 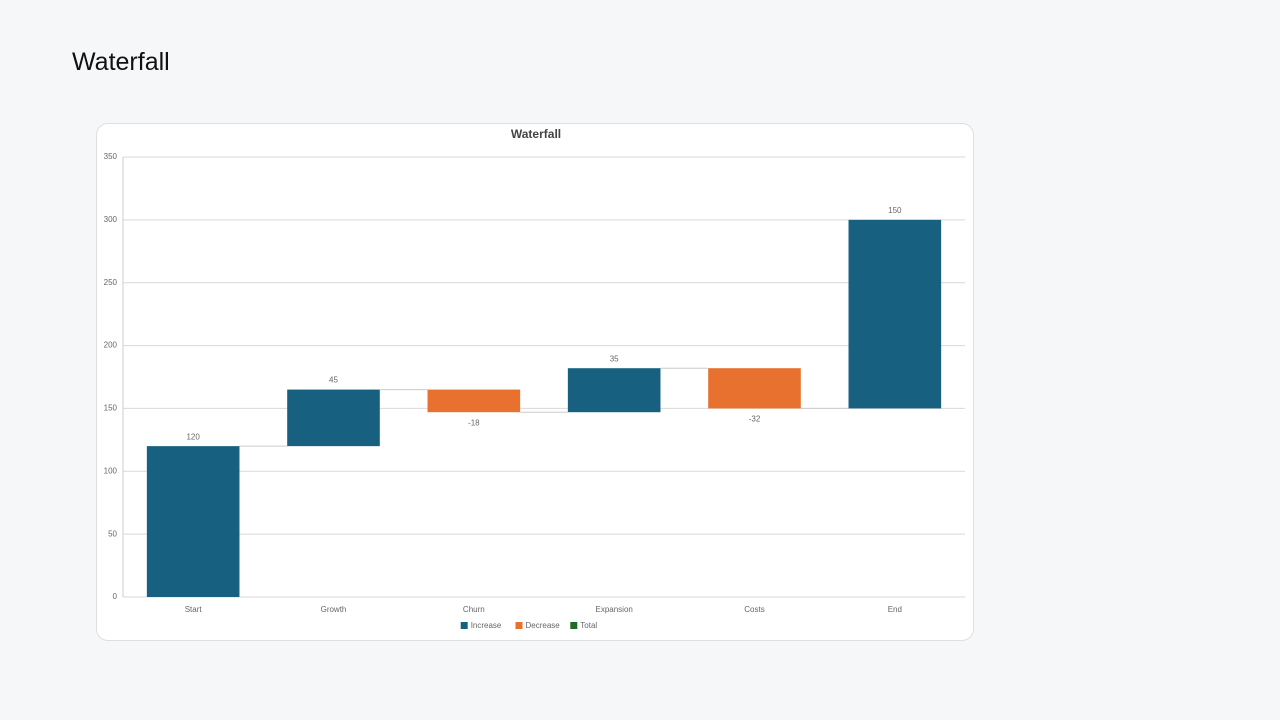 I want to click on y-tick-label: 150, so click(x=111, y=408).